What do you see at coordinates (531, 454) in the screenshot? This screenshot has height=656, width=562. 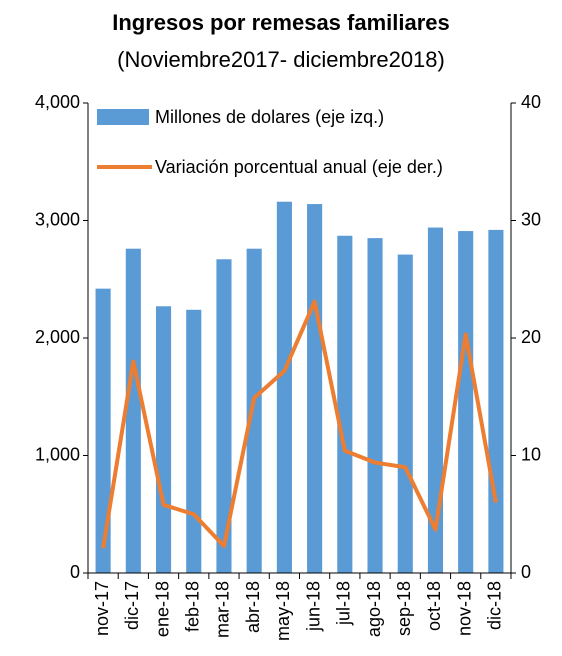 I see `y2-tick-label: 10` at bounding box center [531, 454].